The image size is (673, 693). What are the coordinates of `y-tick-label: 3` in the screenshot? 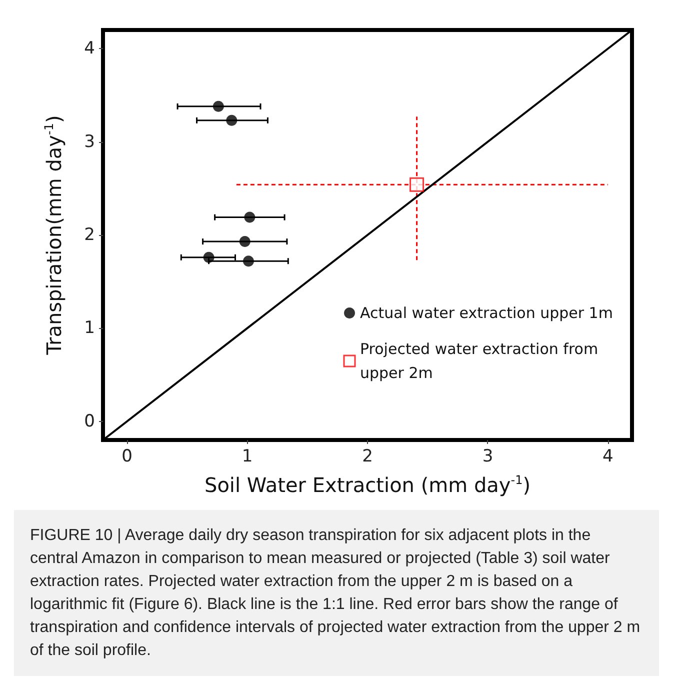 It's located at (89, 142).